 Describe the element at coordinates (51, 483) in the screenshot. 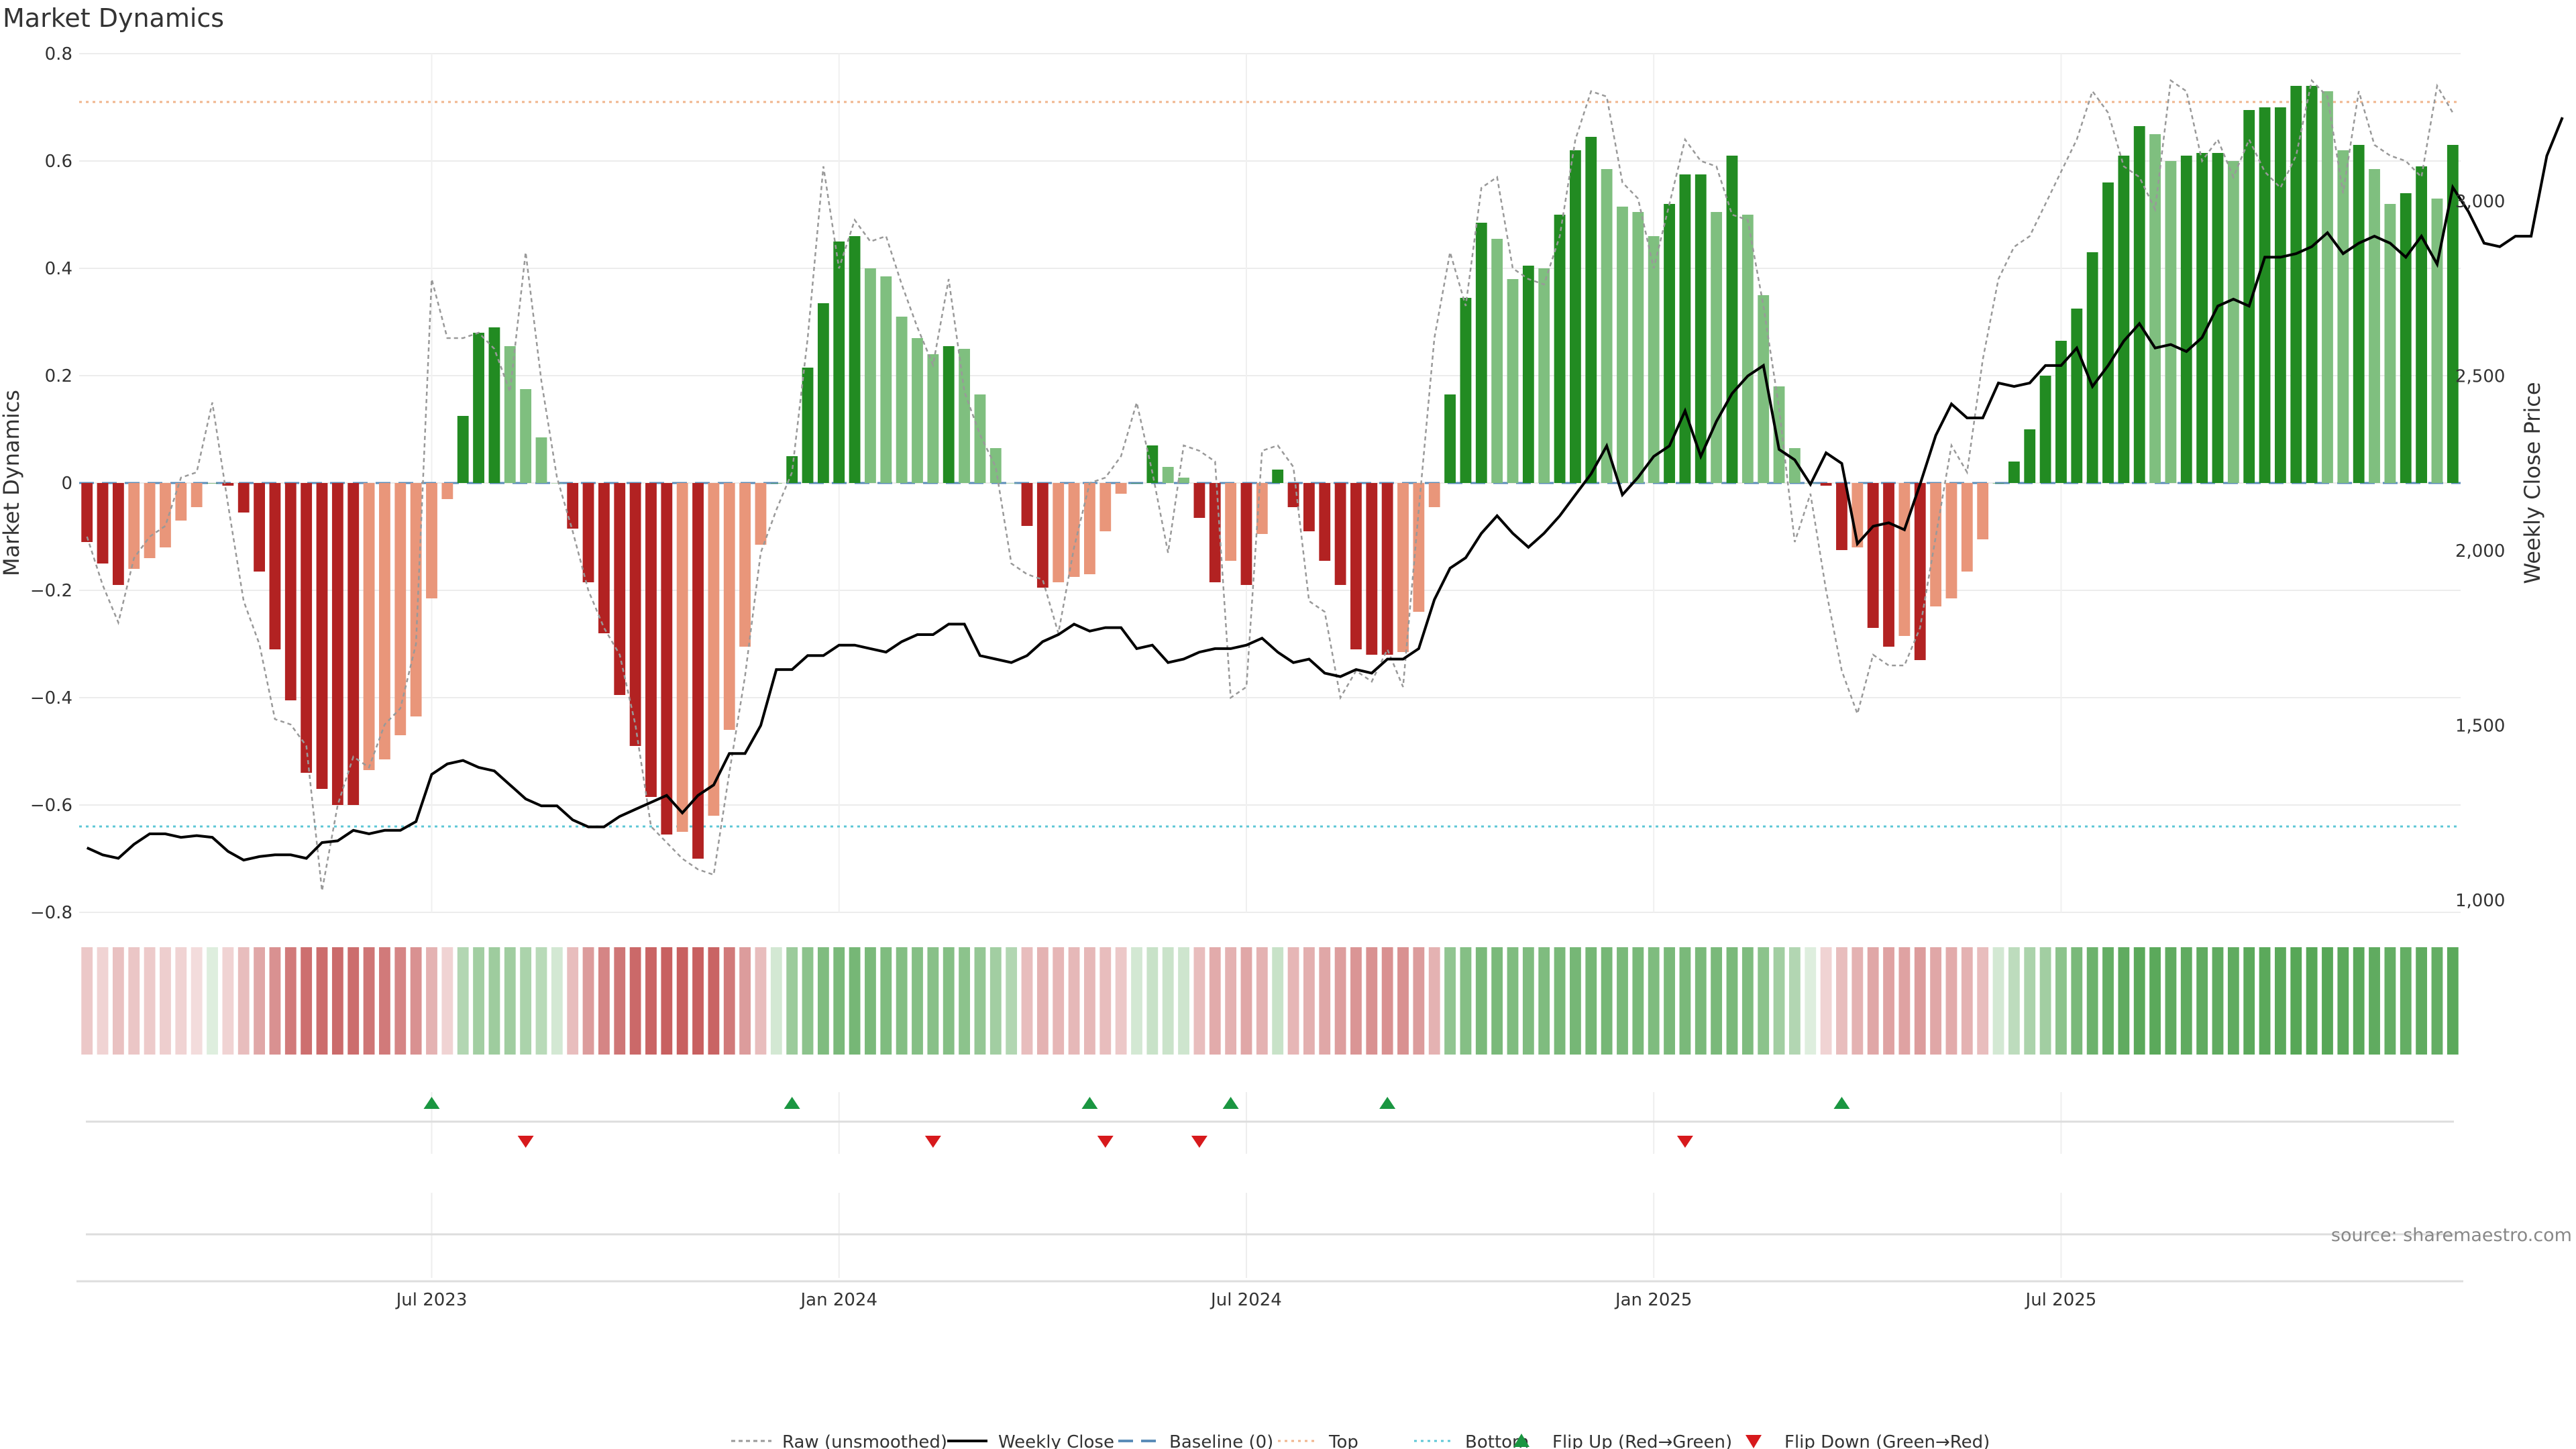

I see `left-y-ticks: 0.8 0.6 0.4 0.2 0 −0.2 −0.4 −0.6 −0.8` at that location.